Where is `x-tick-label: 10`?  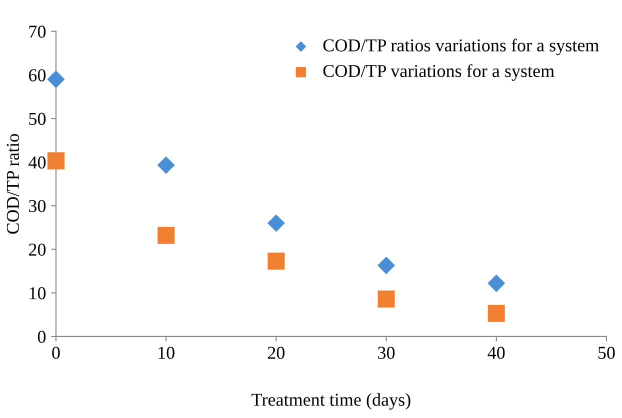 x-tick-label: 10 is located at coordinates (166, 352).